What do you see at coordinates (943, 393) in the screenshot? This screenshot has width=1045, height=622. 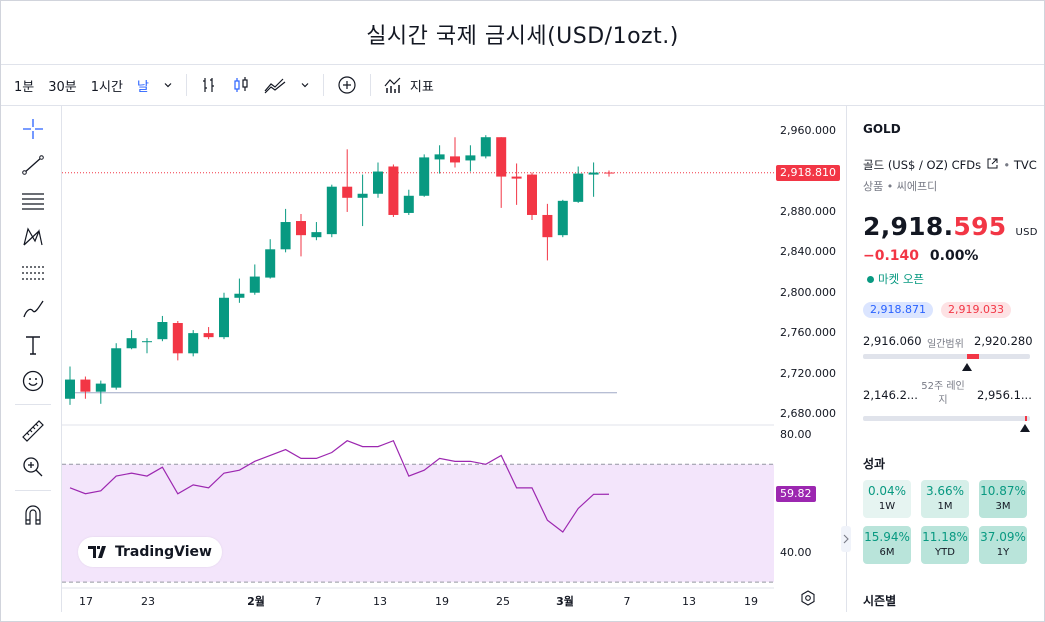 I see `week52-label: 52주 레인지` at bounding box center [943, 393].